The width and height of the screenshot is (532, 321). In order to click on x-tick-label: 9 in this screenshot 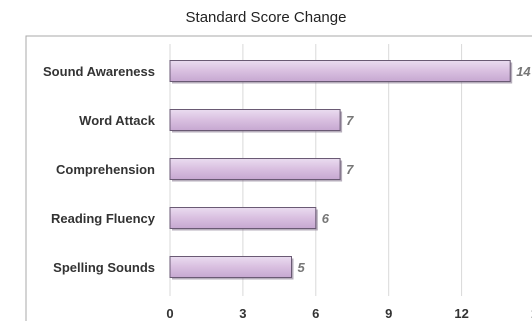, I will do `click(388, 313)`.